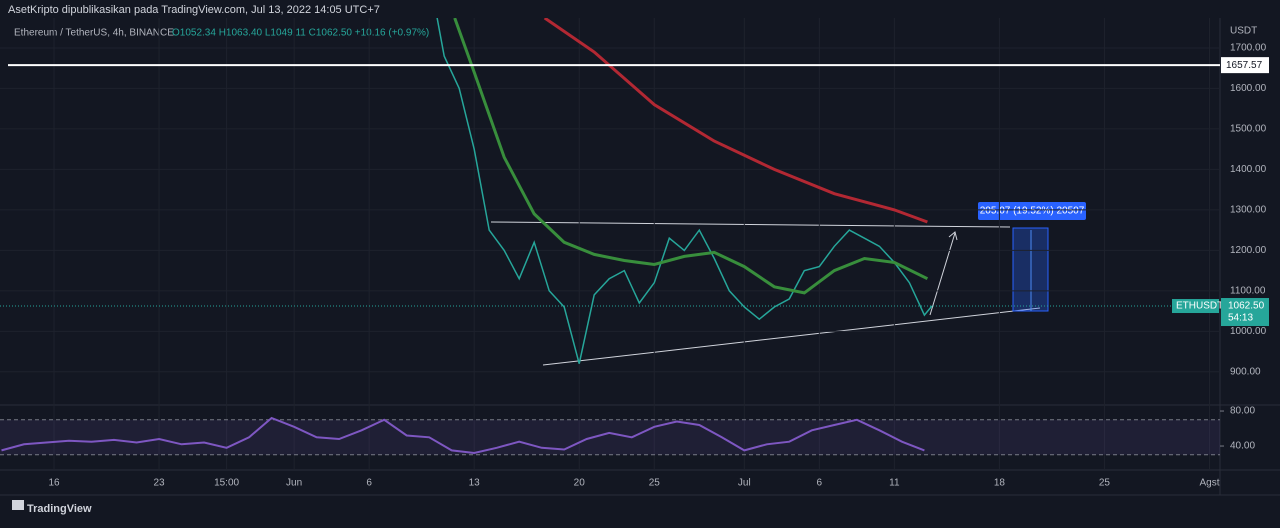  I want to click on last-price-label: 1062.50, so click(1246, 306).